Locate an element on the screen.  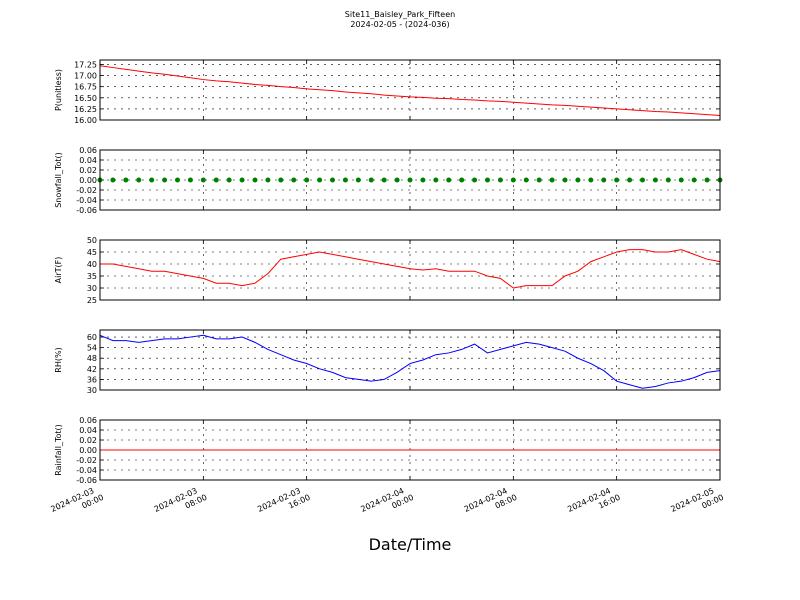
y-tick-label: 16.75 is located at coordinates (85, 87).